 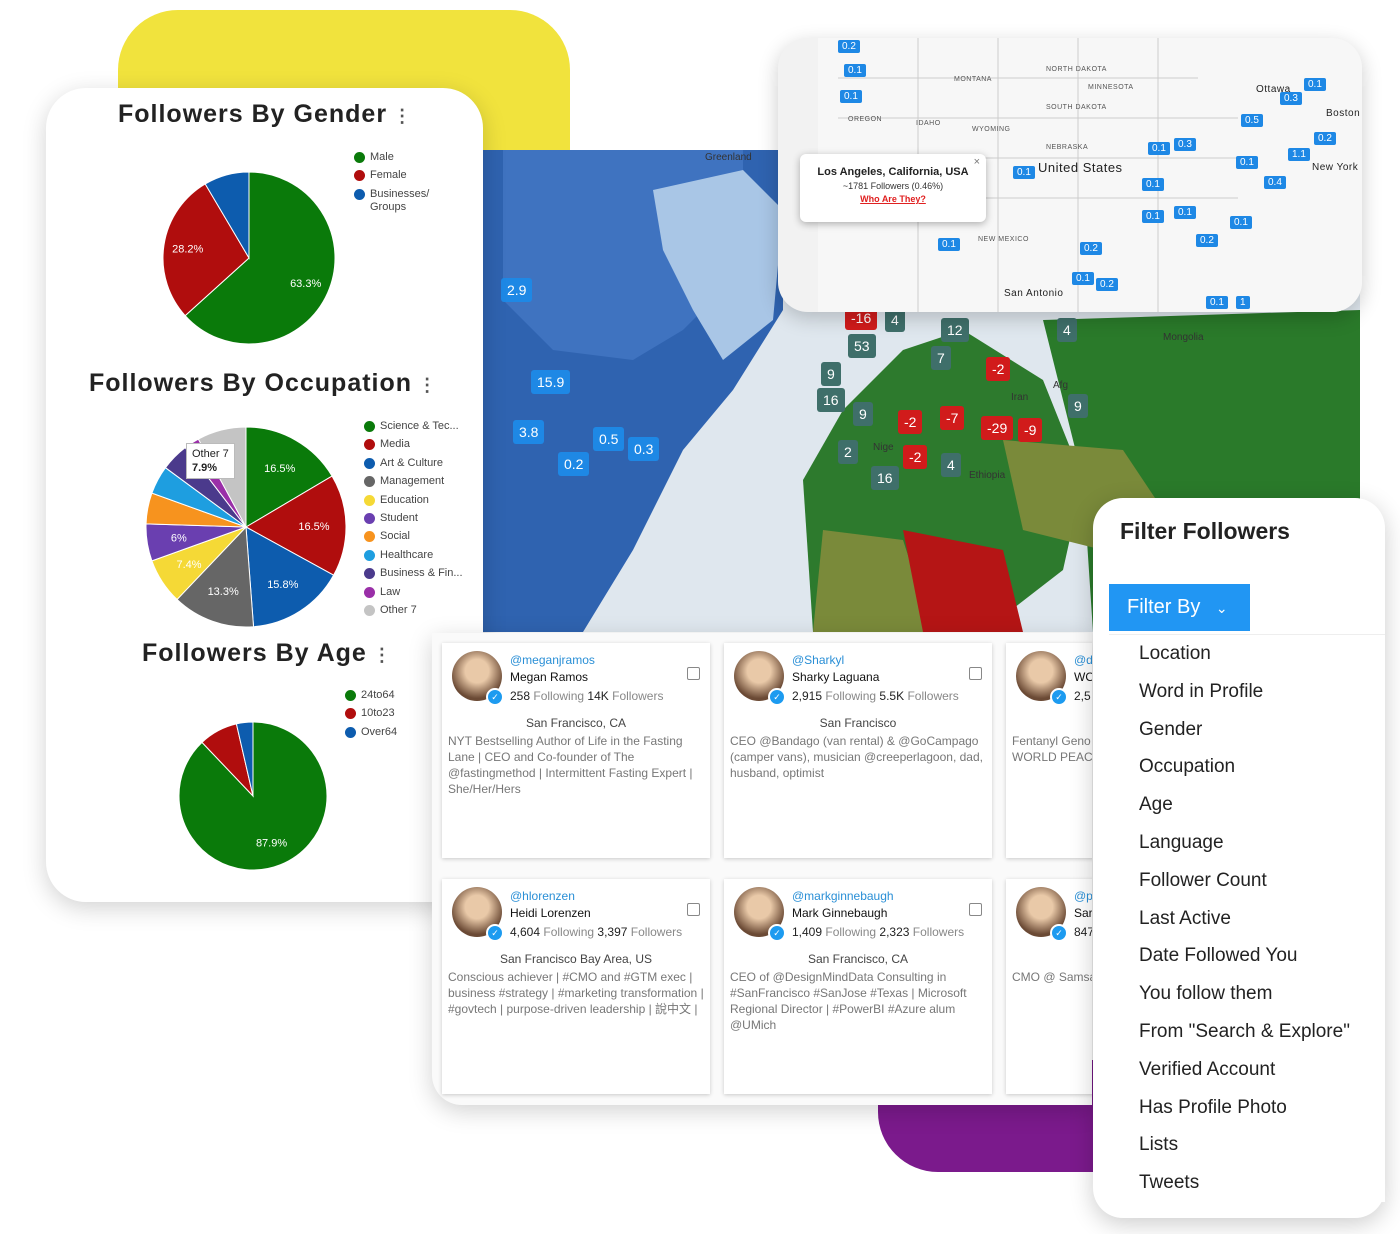 What do you see at coordinates (1207, 1069) in the screenshot?
I see `filter-option: Verified Account` at bounding box center [1207, 1069].